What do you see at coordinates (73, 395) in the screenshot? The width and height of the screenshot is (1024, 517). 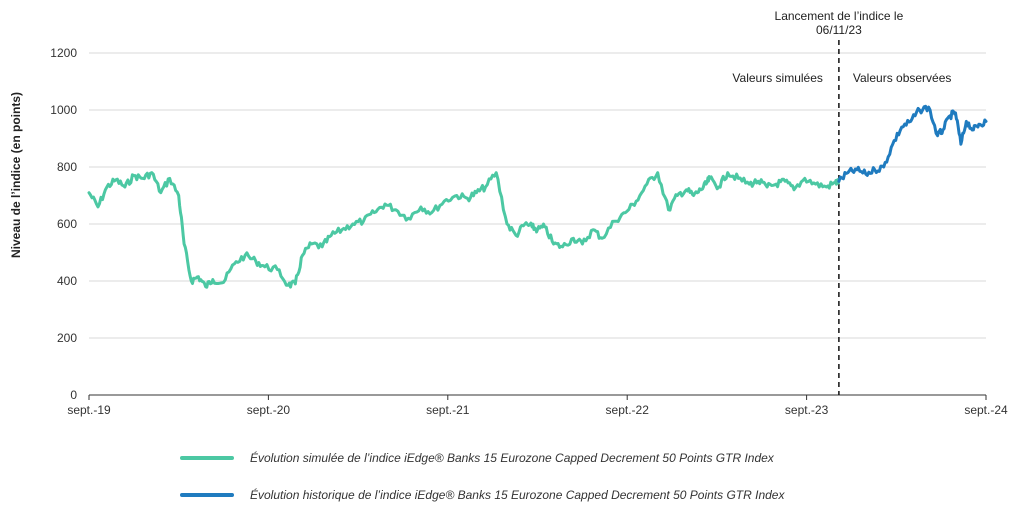 I see `y-tick-label: 0` at bounding box center [73, 395].